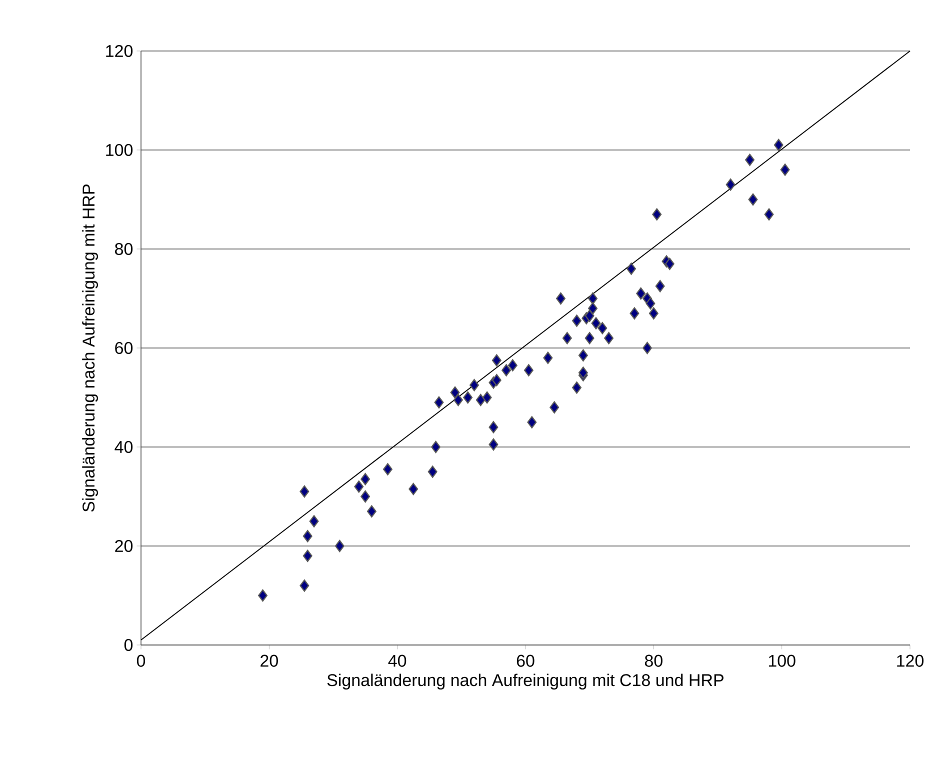 Image resolution: width=942 pixels, height=767 pixels. I want to click on y-tick-label: 60, so click(124, 348).